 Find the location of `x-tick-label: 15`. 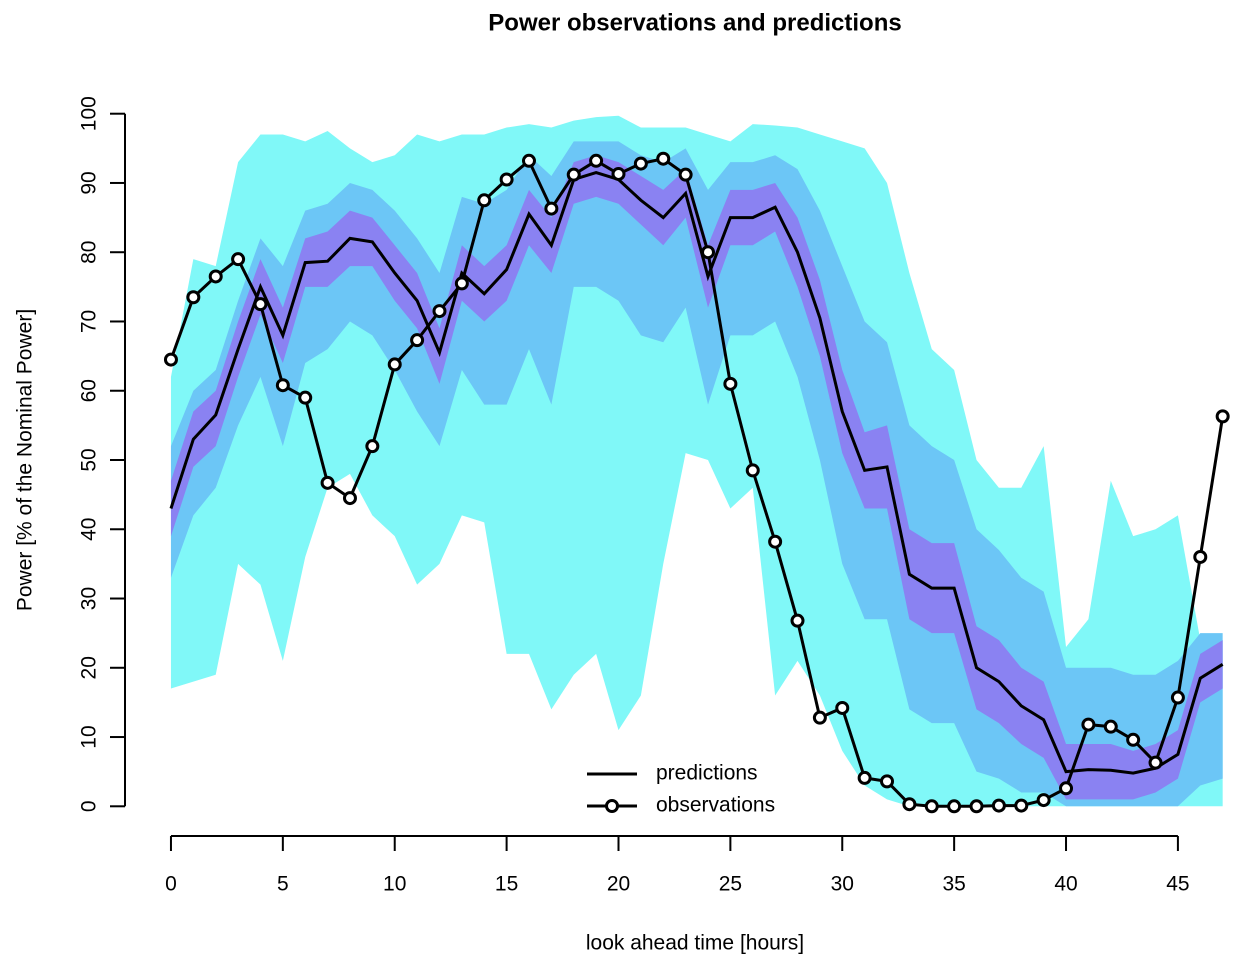

x-tick-label: 15 is located at coordinates (506, 884).